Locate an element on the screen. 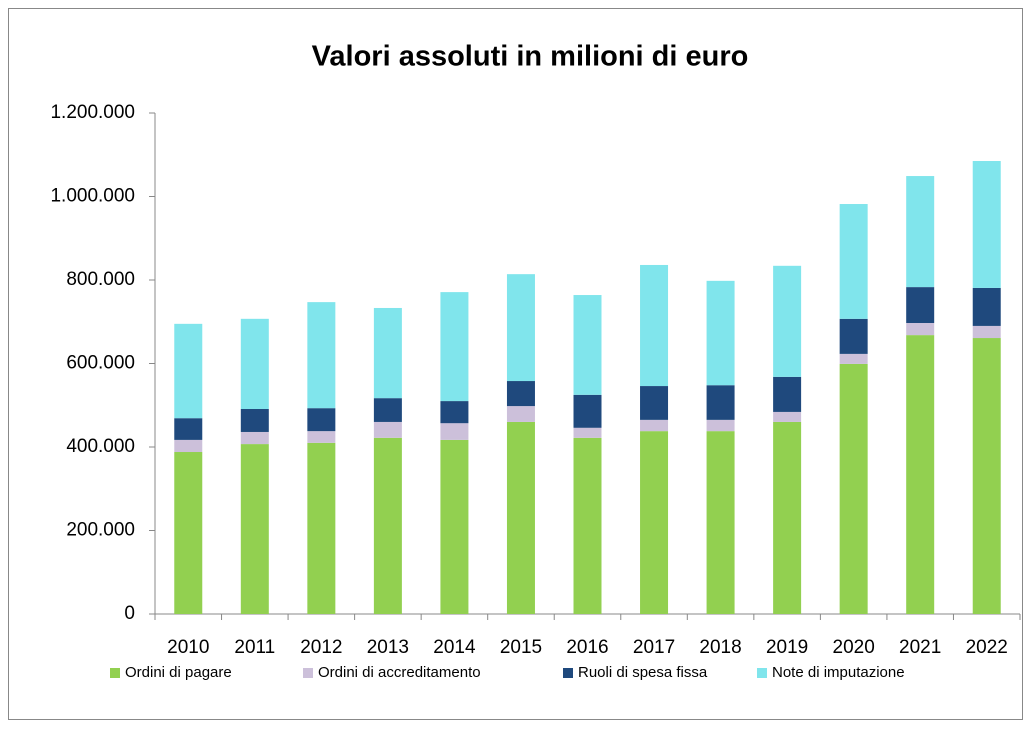  legend-label: Ruoli di spesa fissa is located at coordinates (643, 672).